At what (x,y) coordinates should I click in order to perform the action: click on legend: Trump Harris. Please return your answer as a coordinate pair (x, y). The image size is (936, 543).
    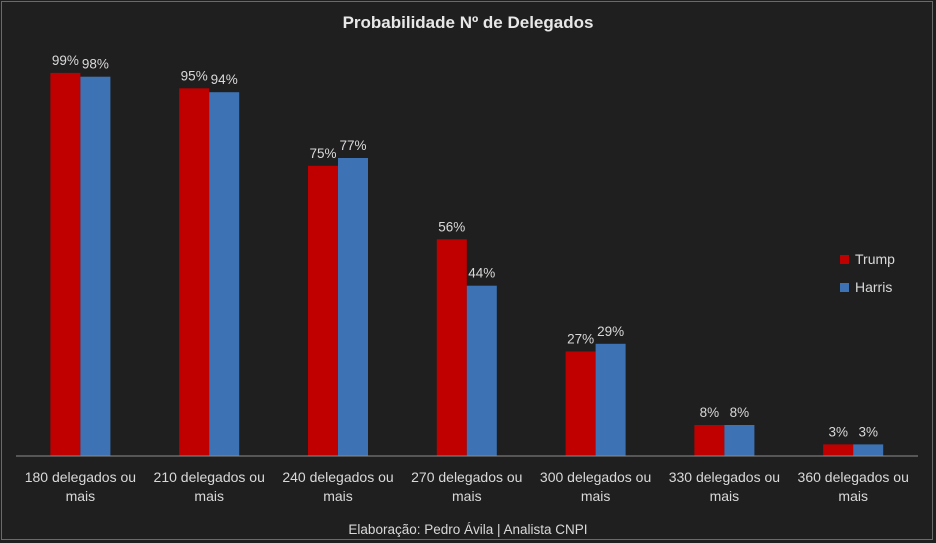
    Looking at the image, I should click on (867, 273).